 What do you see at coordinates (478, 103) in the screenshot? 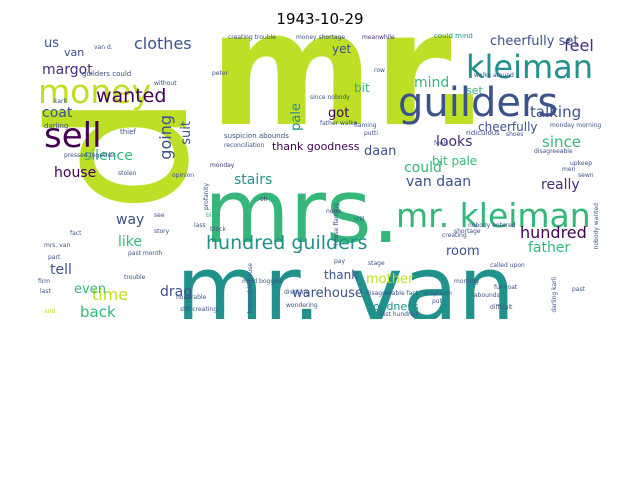
I see `word-guilders: guilders` at bounding box center [478, 103].